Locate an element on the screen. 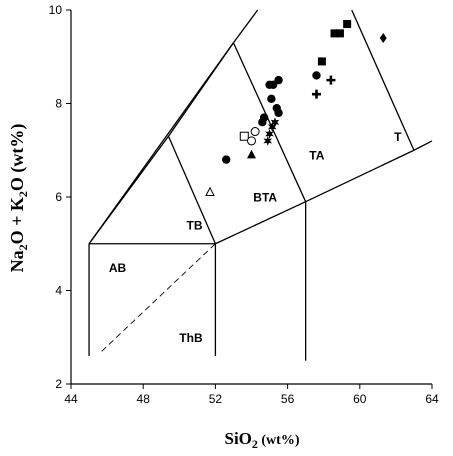  open-square-marker is located at coordinates (244, 136).